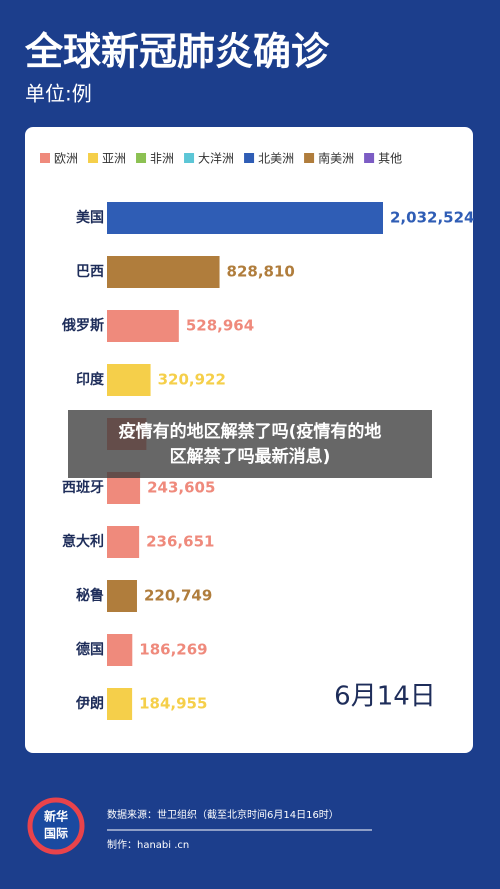  I want to click on legend-label: 南美洲, so click(336, 158).